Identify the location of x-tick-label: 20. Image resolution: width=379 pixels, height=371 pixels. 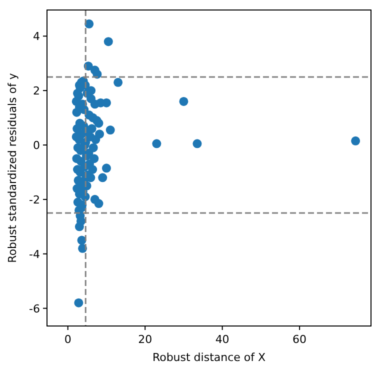
(145, 339).